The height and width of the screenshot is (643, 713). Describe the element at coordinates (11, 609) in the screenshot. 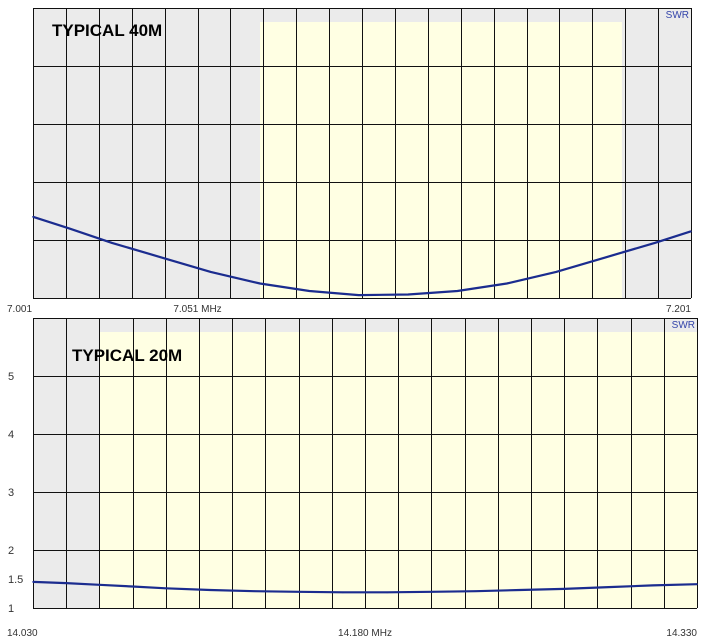

I see `y-tick-label: 1` at that location.